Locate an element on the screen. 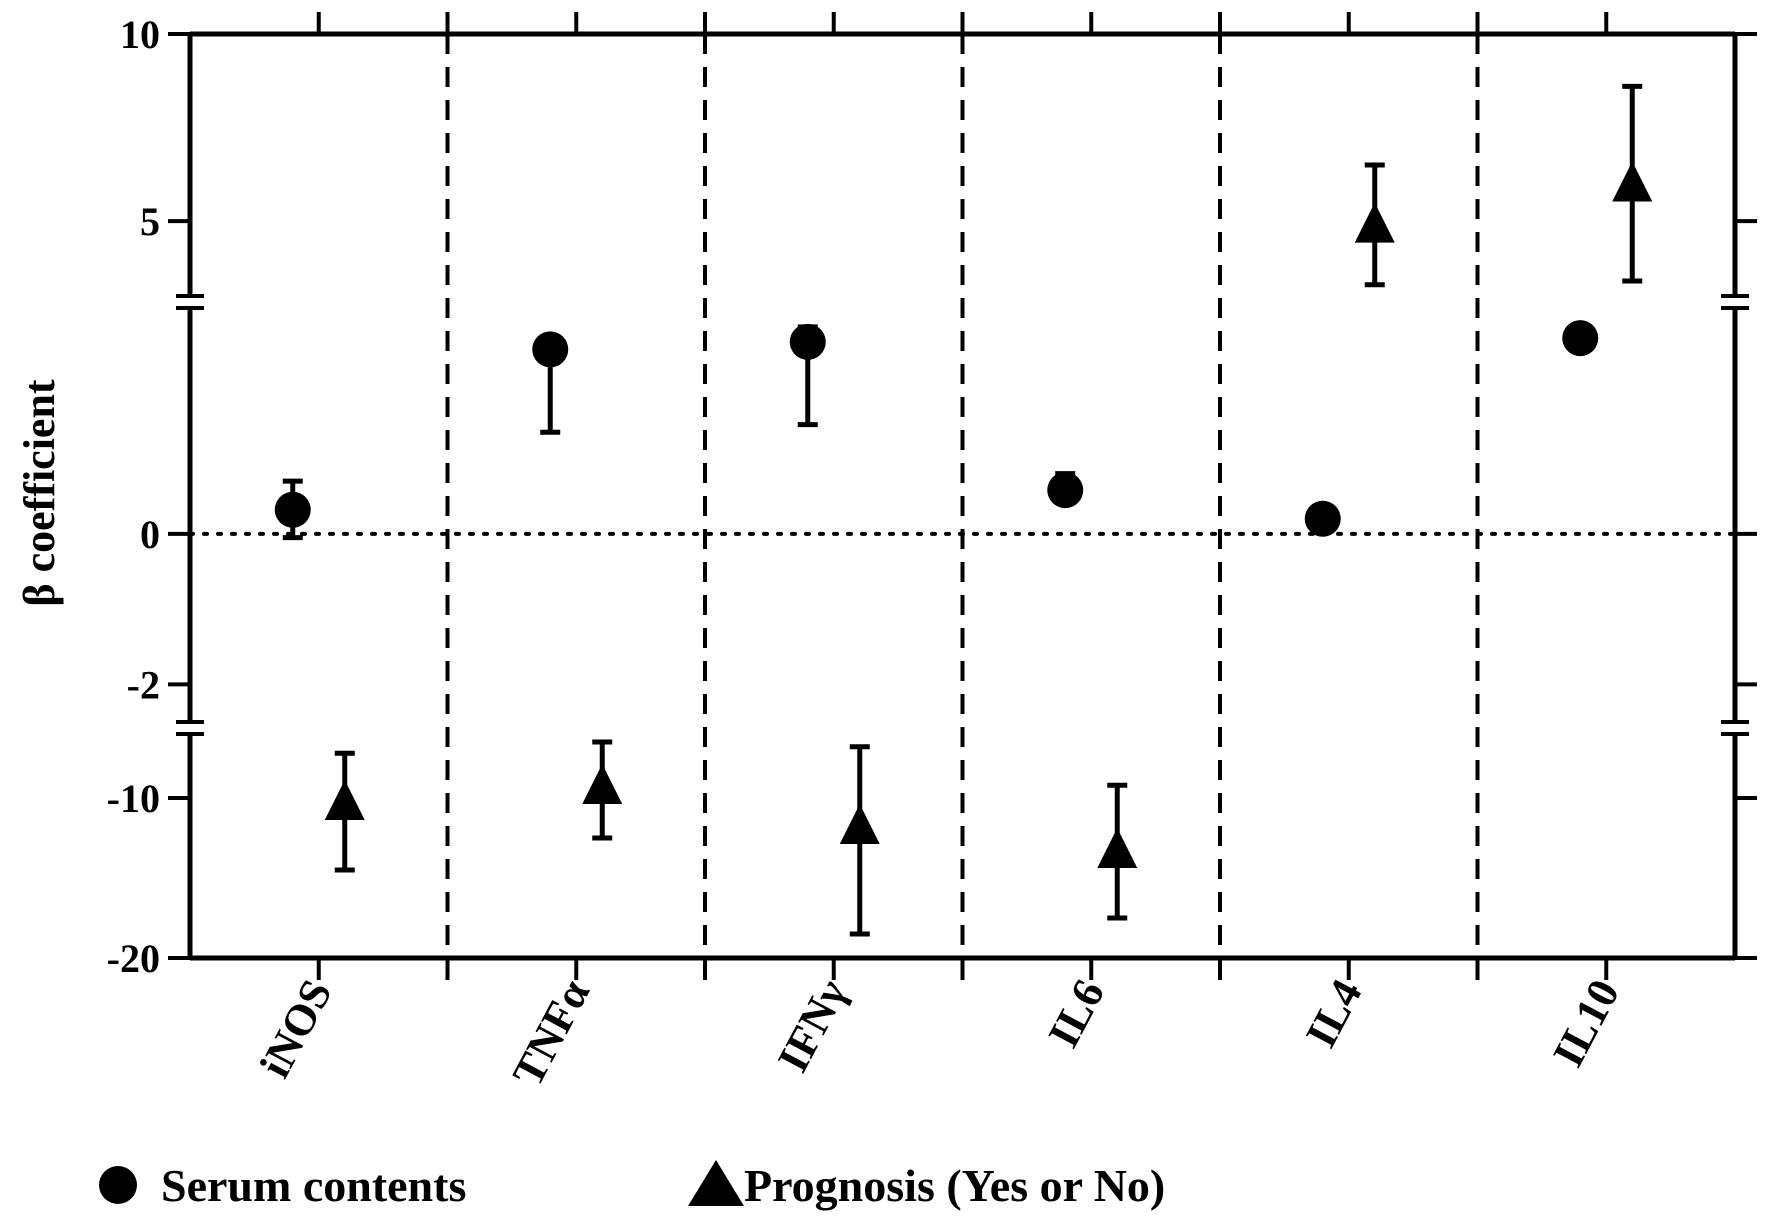 The image size is (1772, 1219). x-tick-label: IL6 is located at coordinates (1076, 1013).